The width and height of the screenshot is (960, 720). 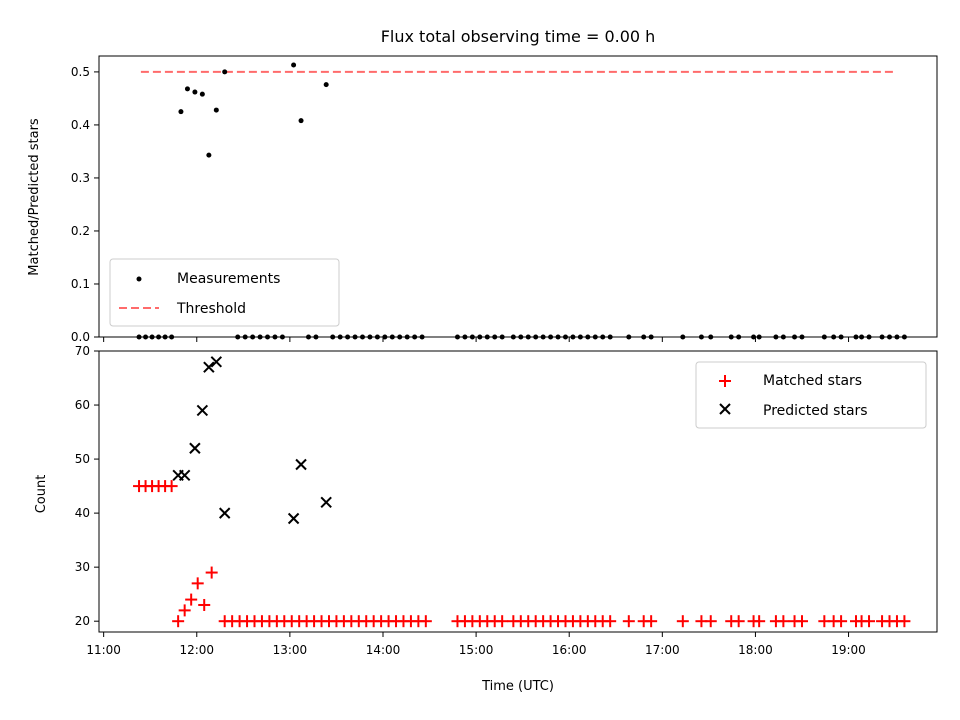 I want to click on legend-measurements-marker, so click(x=139, y=279).